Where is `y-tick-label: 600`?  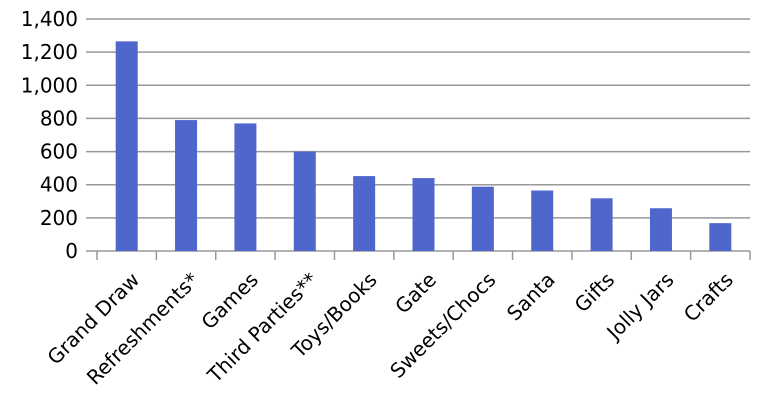
y-tick-label: 600 is located at coordinates (59, 152).